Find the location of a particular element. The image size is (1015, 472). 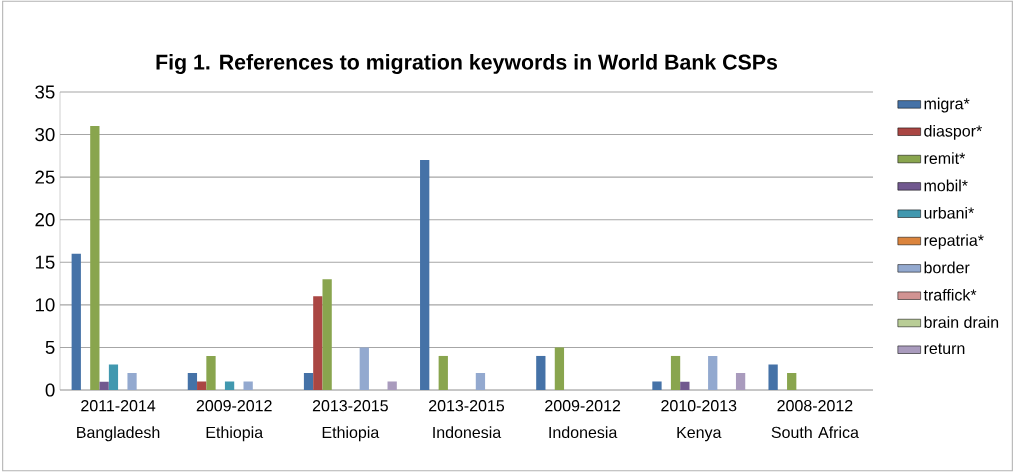

x-tick-label: 2009-2012 Indonesia is located at coordinates (583, 419).